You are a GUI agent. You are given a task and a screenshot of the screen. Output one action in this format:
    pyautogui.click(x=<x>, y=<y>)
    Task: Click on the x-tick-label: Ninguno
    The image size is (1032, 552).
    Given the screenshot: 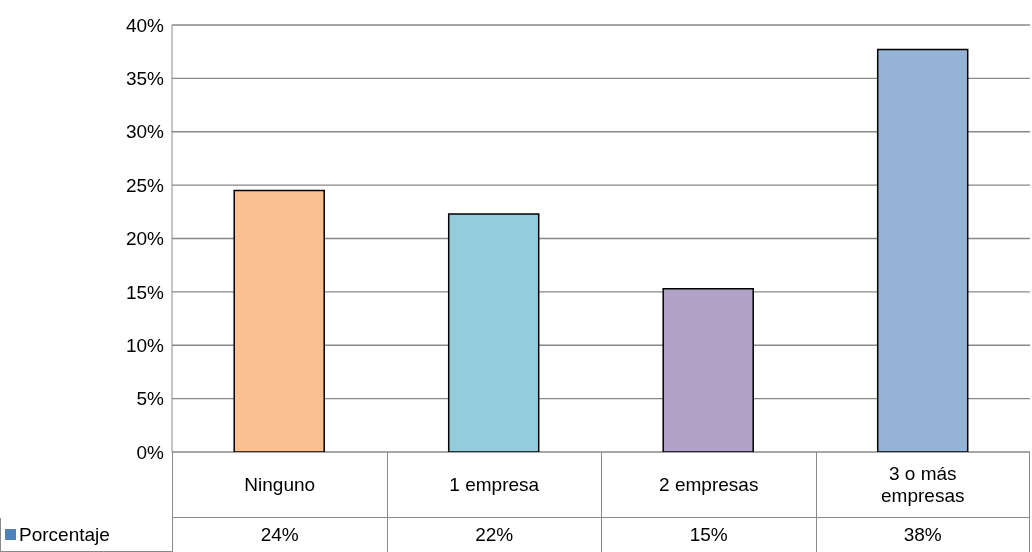 What is the action you would take?
    pyautogui.click(x=279, y=485)
    